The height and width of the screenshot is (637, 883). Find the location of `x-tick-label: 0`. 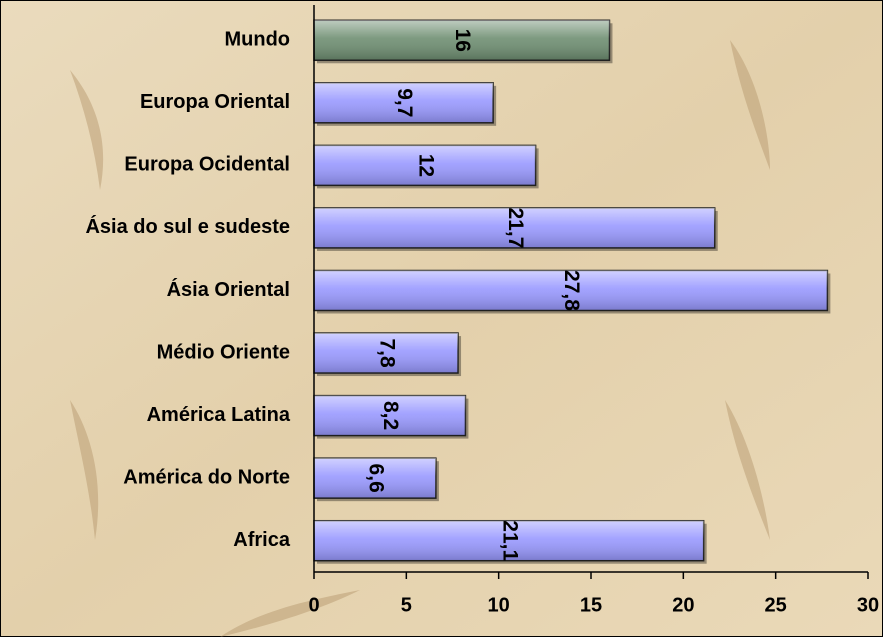

x-tick-label: 0 is located at coordinates (313, 605).